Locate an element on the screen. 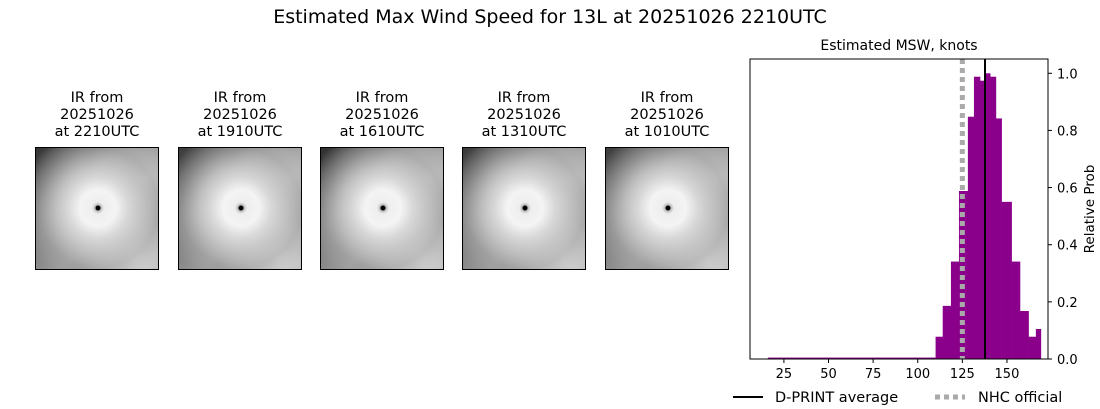  ir-panel-title: IR from 20251026 at 1610UTC is located at coordinates (382, 115).